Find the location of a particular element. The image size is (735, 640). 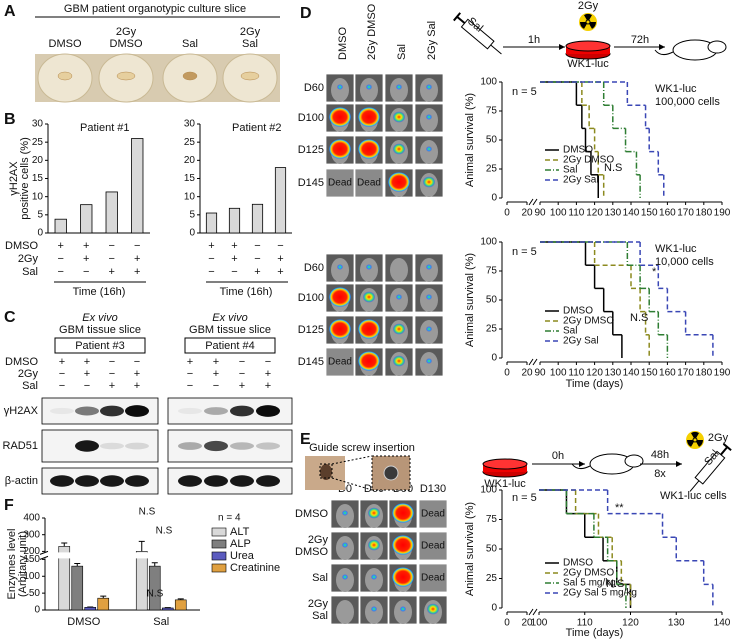

x-tick-label: 120 is located at coordinates (594, 373).